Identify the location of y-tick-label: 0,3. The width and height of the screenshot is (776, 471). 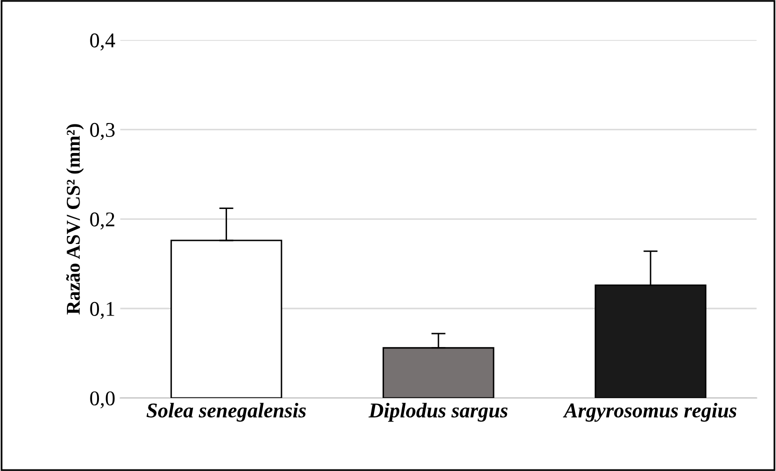
(102, 131).